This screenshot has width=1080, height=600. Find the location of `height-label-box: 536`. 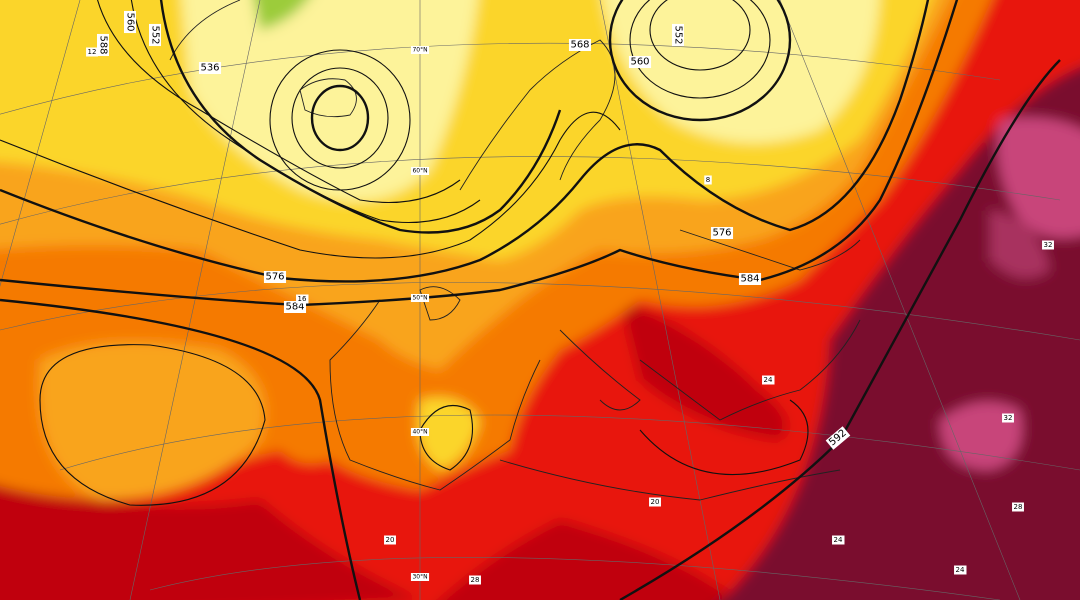

height-label-box: 536 is located at coordinates (210, 68).